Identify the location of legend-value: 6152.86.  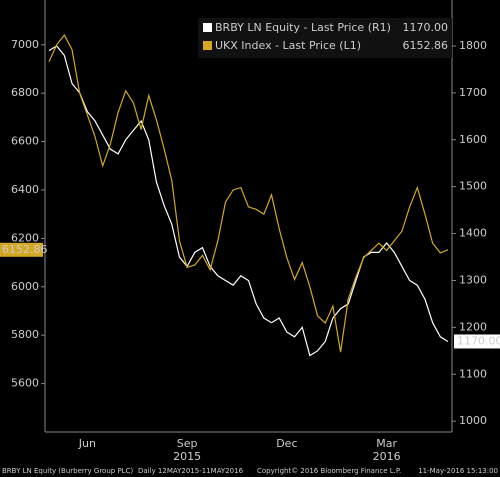
(426, 45).